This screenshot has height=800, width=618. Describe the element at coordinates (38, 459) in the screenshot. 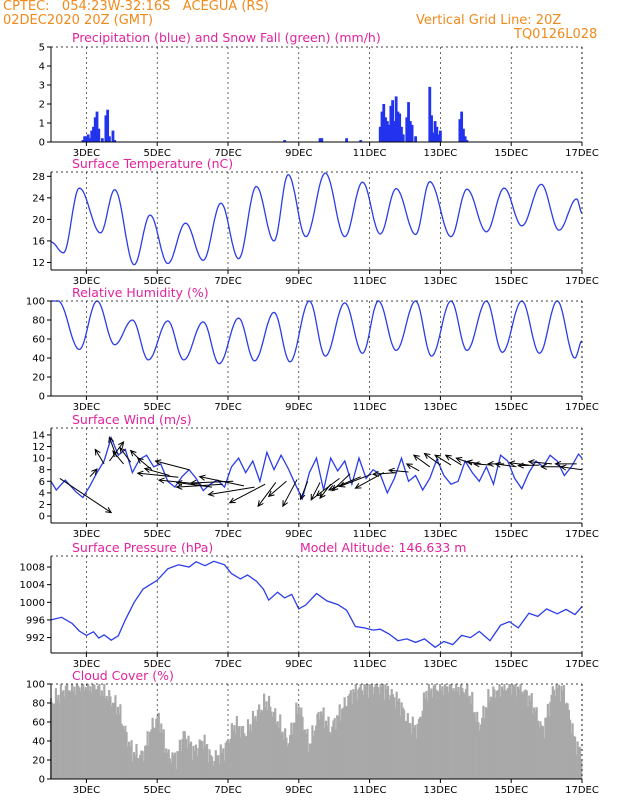

I see `y-tick-label: 10` at that location.